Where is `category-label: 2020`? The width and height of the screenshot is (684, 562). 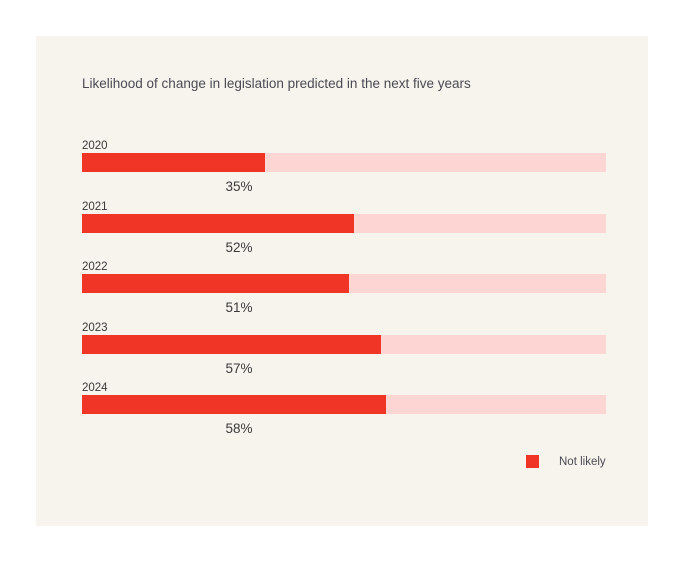
category-label: 2020 is located at coordinates (95, 146).